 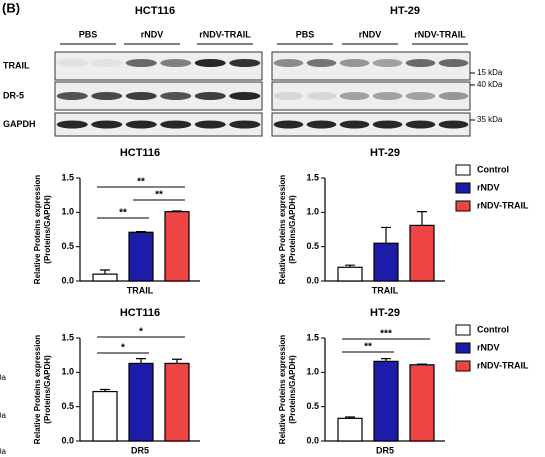 What do you see at coordinates (490, 119) in the screenshot?
I see `marker-label: 35 kDa` at bounding box center [490, 119].